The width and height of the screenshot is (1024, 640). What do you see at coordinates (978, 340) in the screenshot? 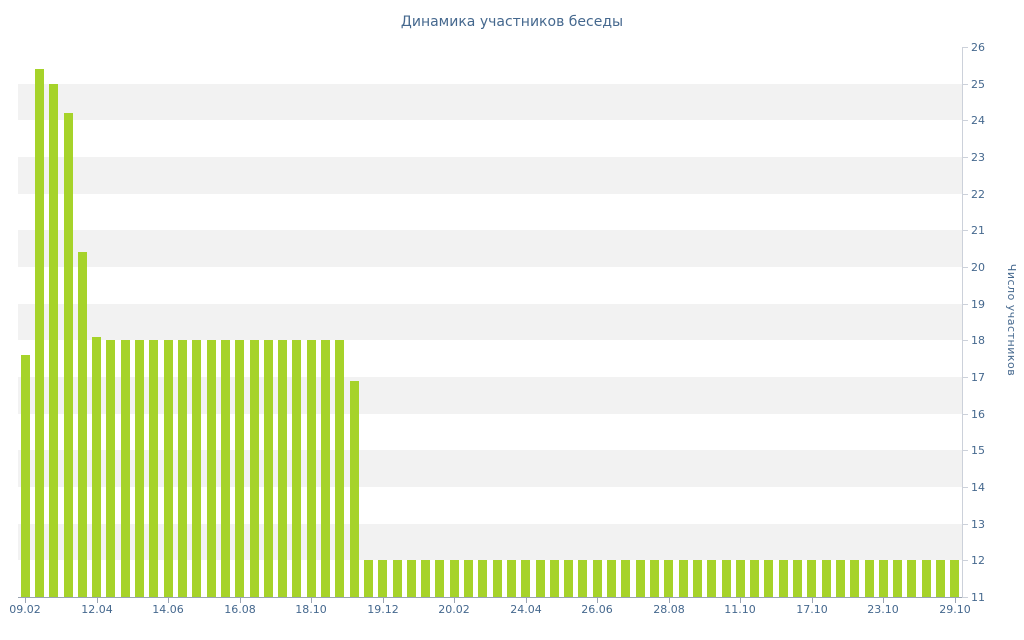
I see `y-tick-label: 18` at bounding box center [978, 340].